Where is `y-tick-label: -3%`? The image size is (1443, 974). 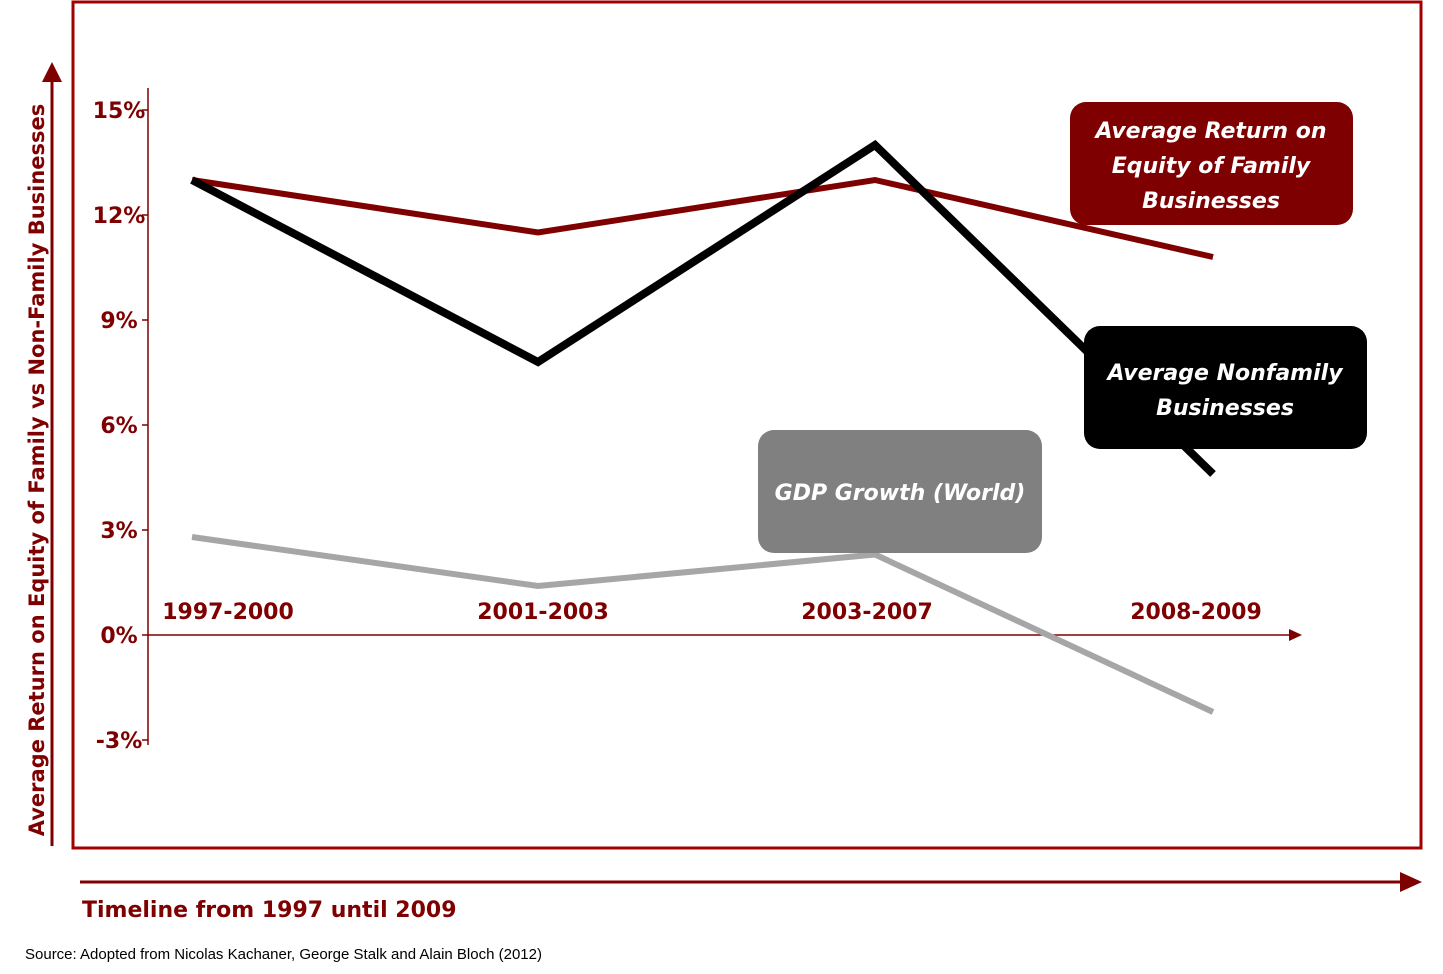
y-tick-label: -3% is located at coordinates (119, 741).